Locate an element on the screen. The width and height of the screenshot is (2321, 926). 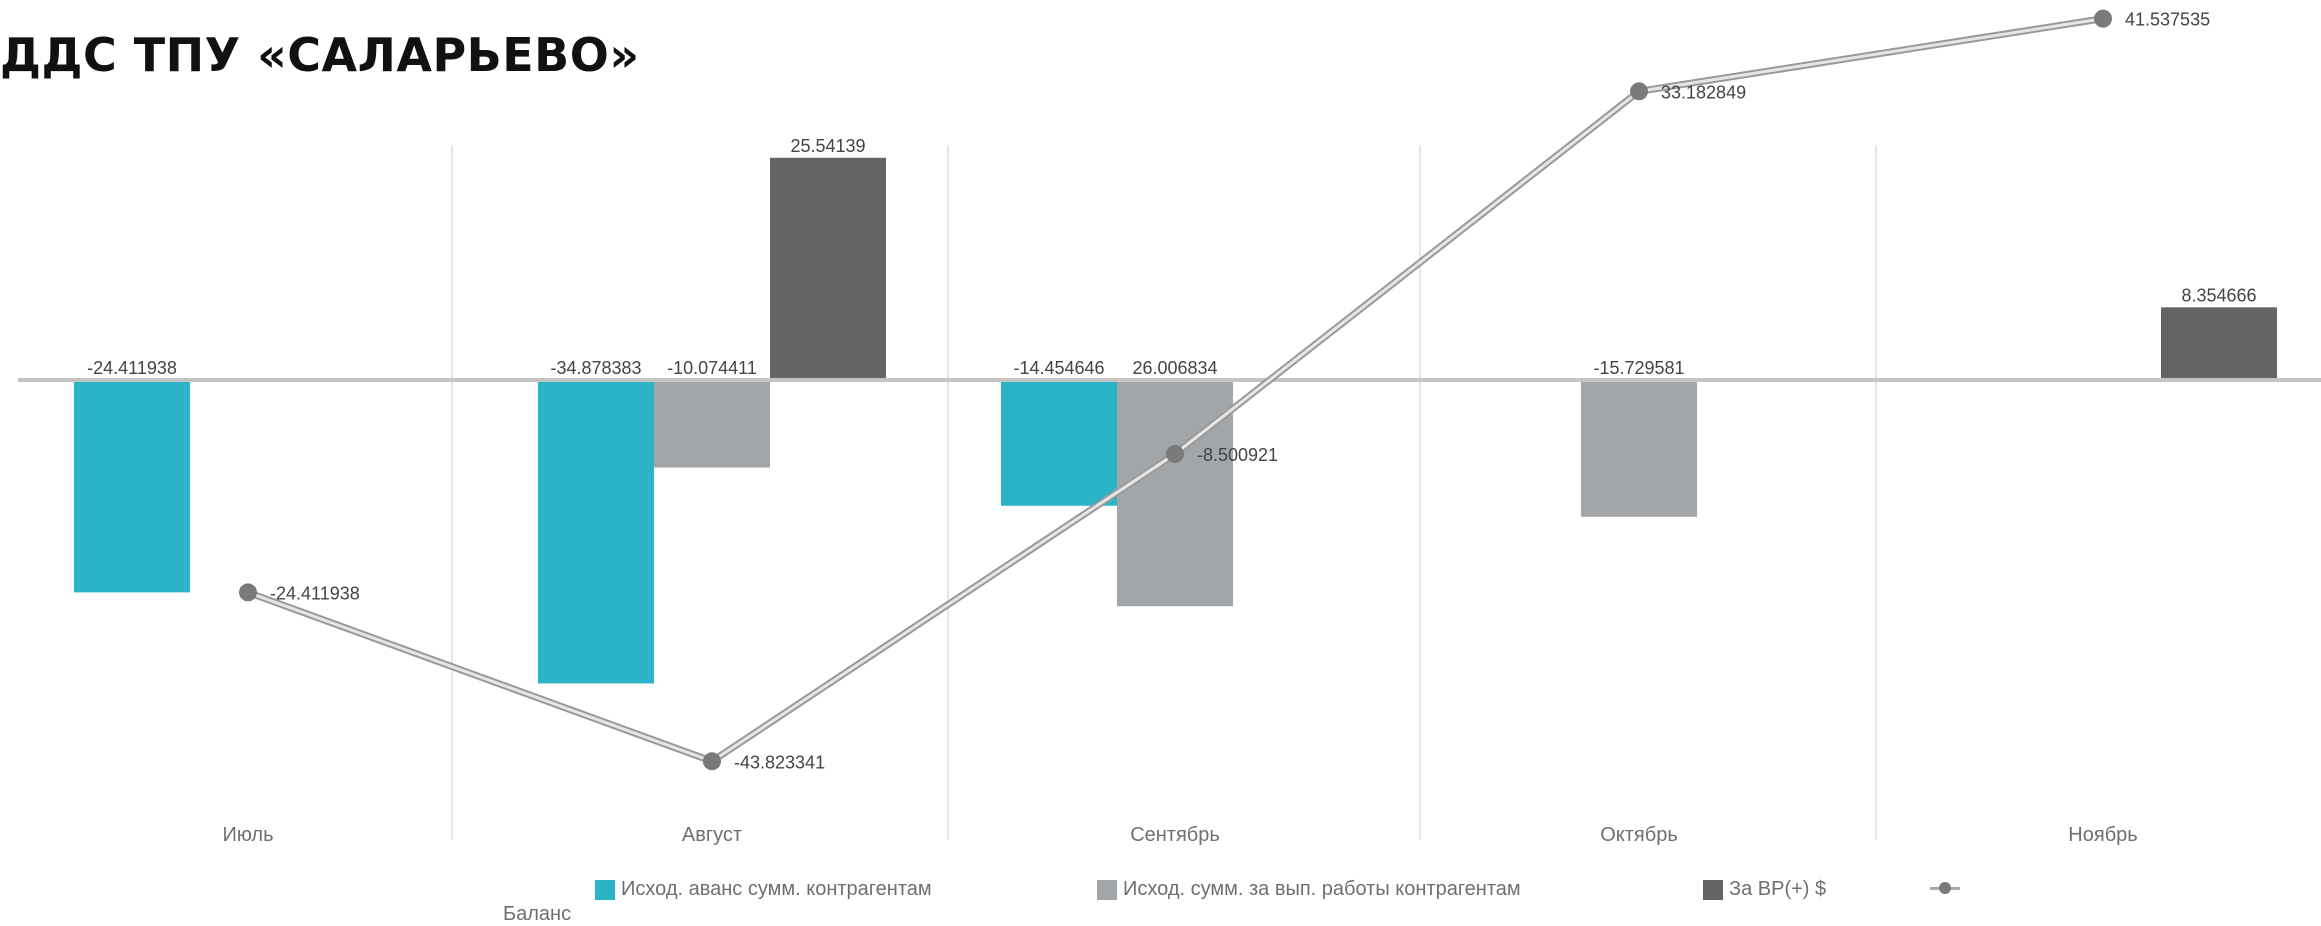
bar-s0-c0 is located at coordinates (132, 486).